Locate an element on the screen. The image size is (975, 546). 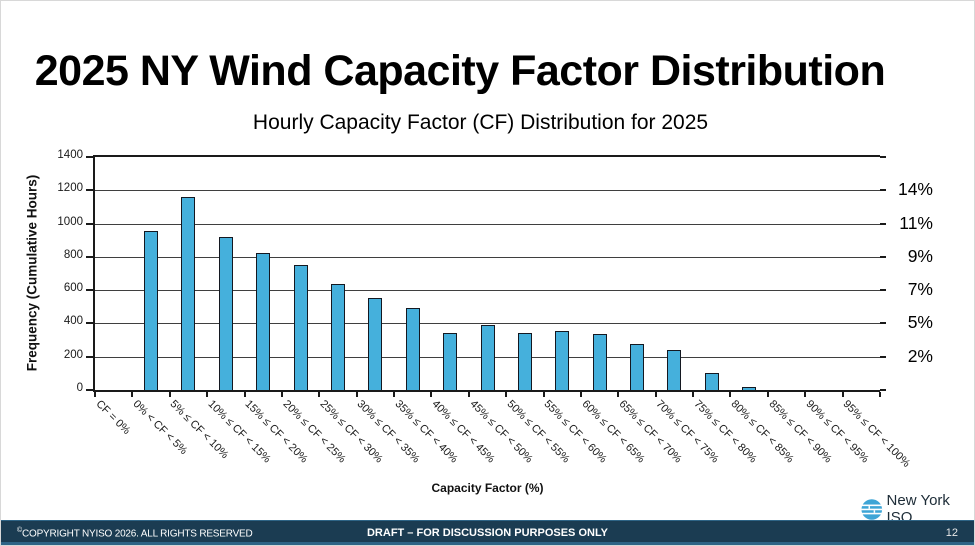
y-tick-label: 400 is located at coordinates (73, 321).